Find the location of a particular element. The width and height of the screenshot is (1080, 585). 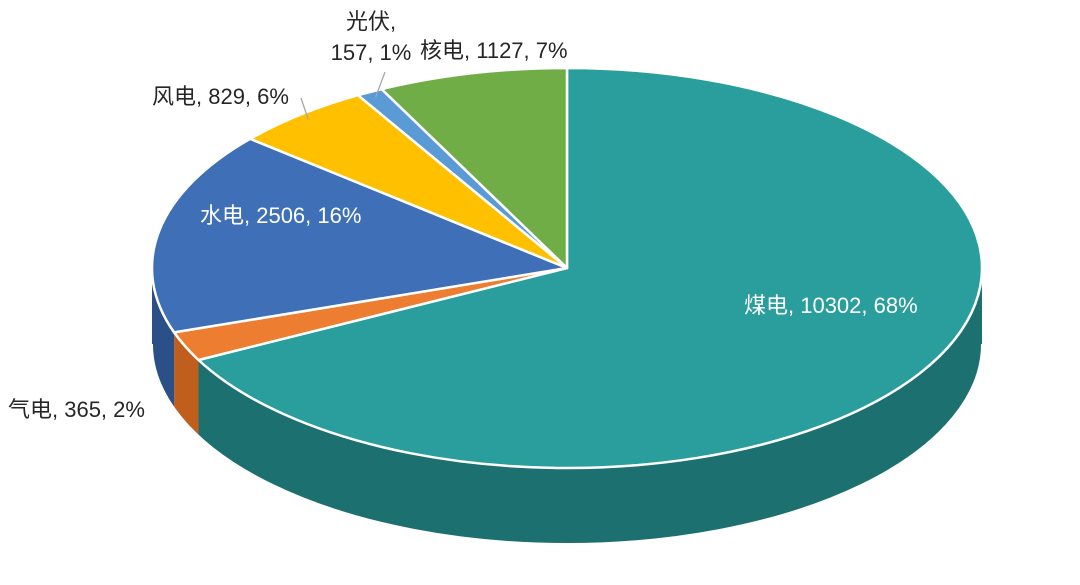

pie-slice-水电 is located at coordinates (359, 235).